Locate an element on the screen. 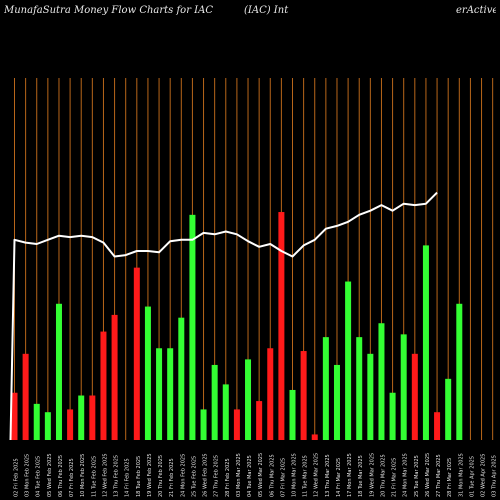  x-tick-label: 25 Tue Feb 2025 is located at coordinates (194, 476).